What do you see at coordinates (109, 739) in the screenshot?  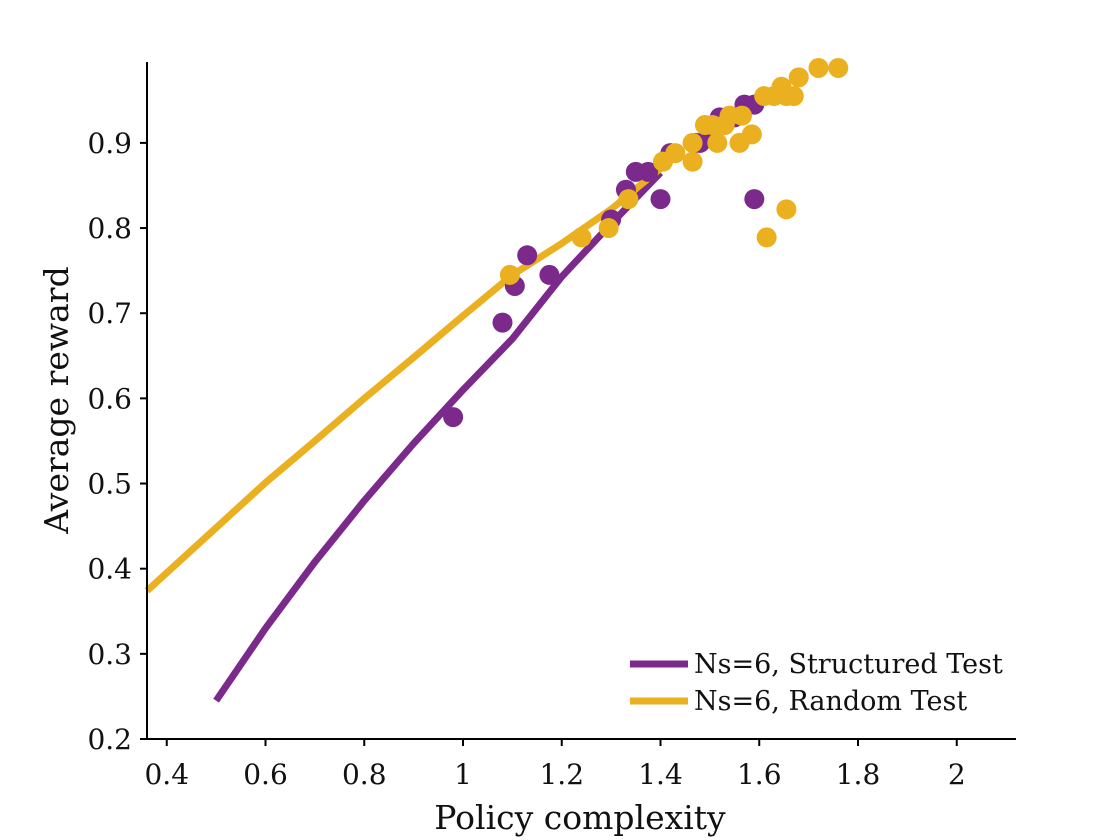 I see `y-tick-label: 0.2` at bounding box center [109, 739].